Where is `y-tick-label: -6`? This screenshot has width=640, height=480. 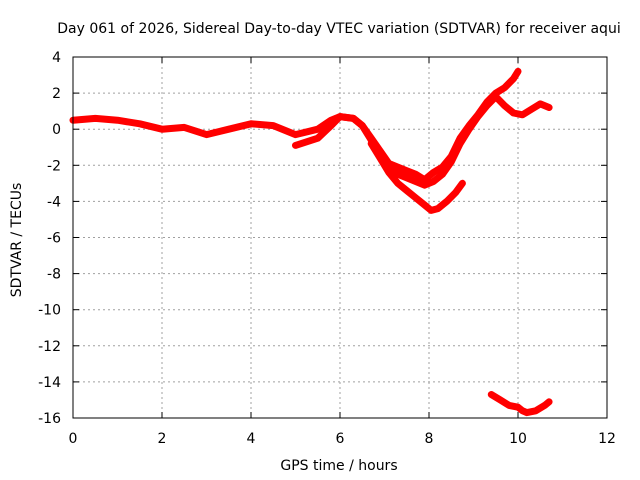 y-tick-label: -6 is located at coordinates (54, 239).